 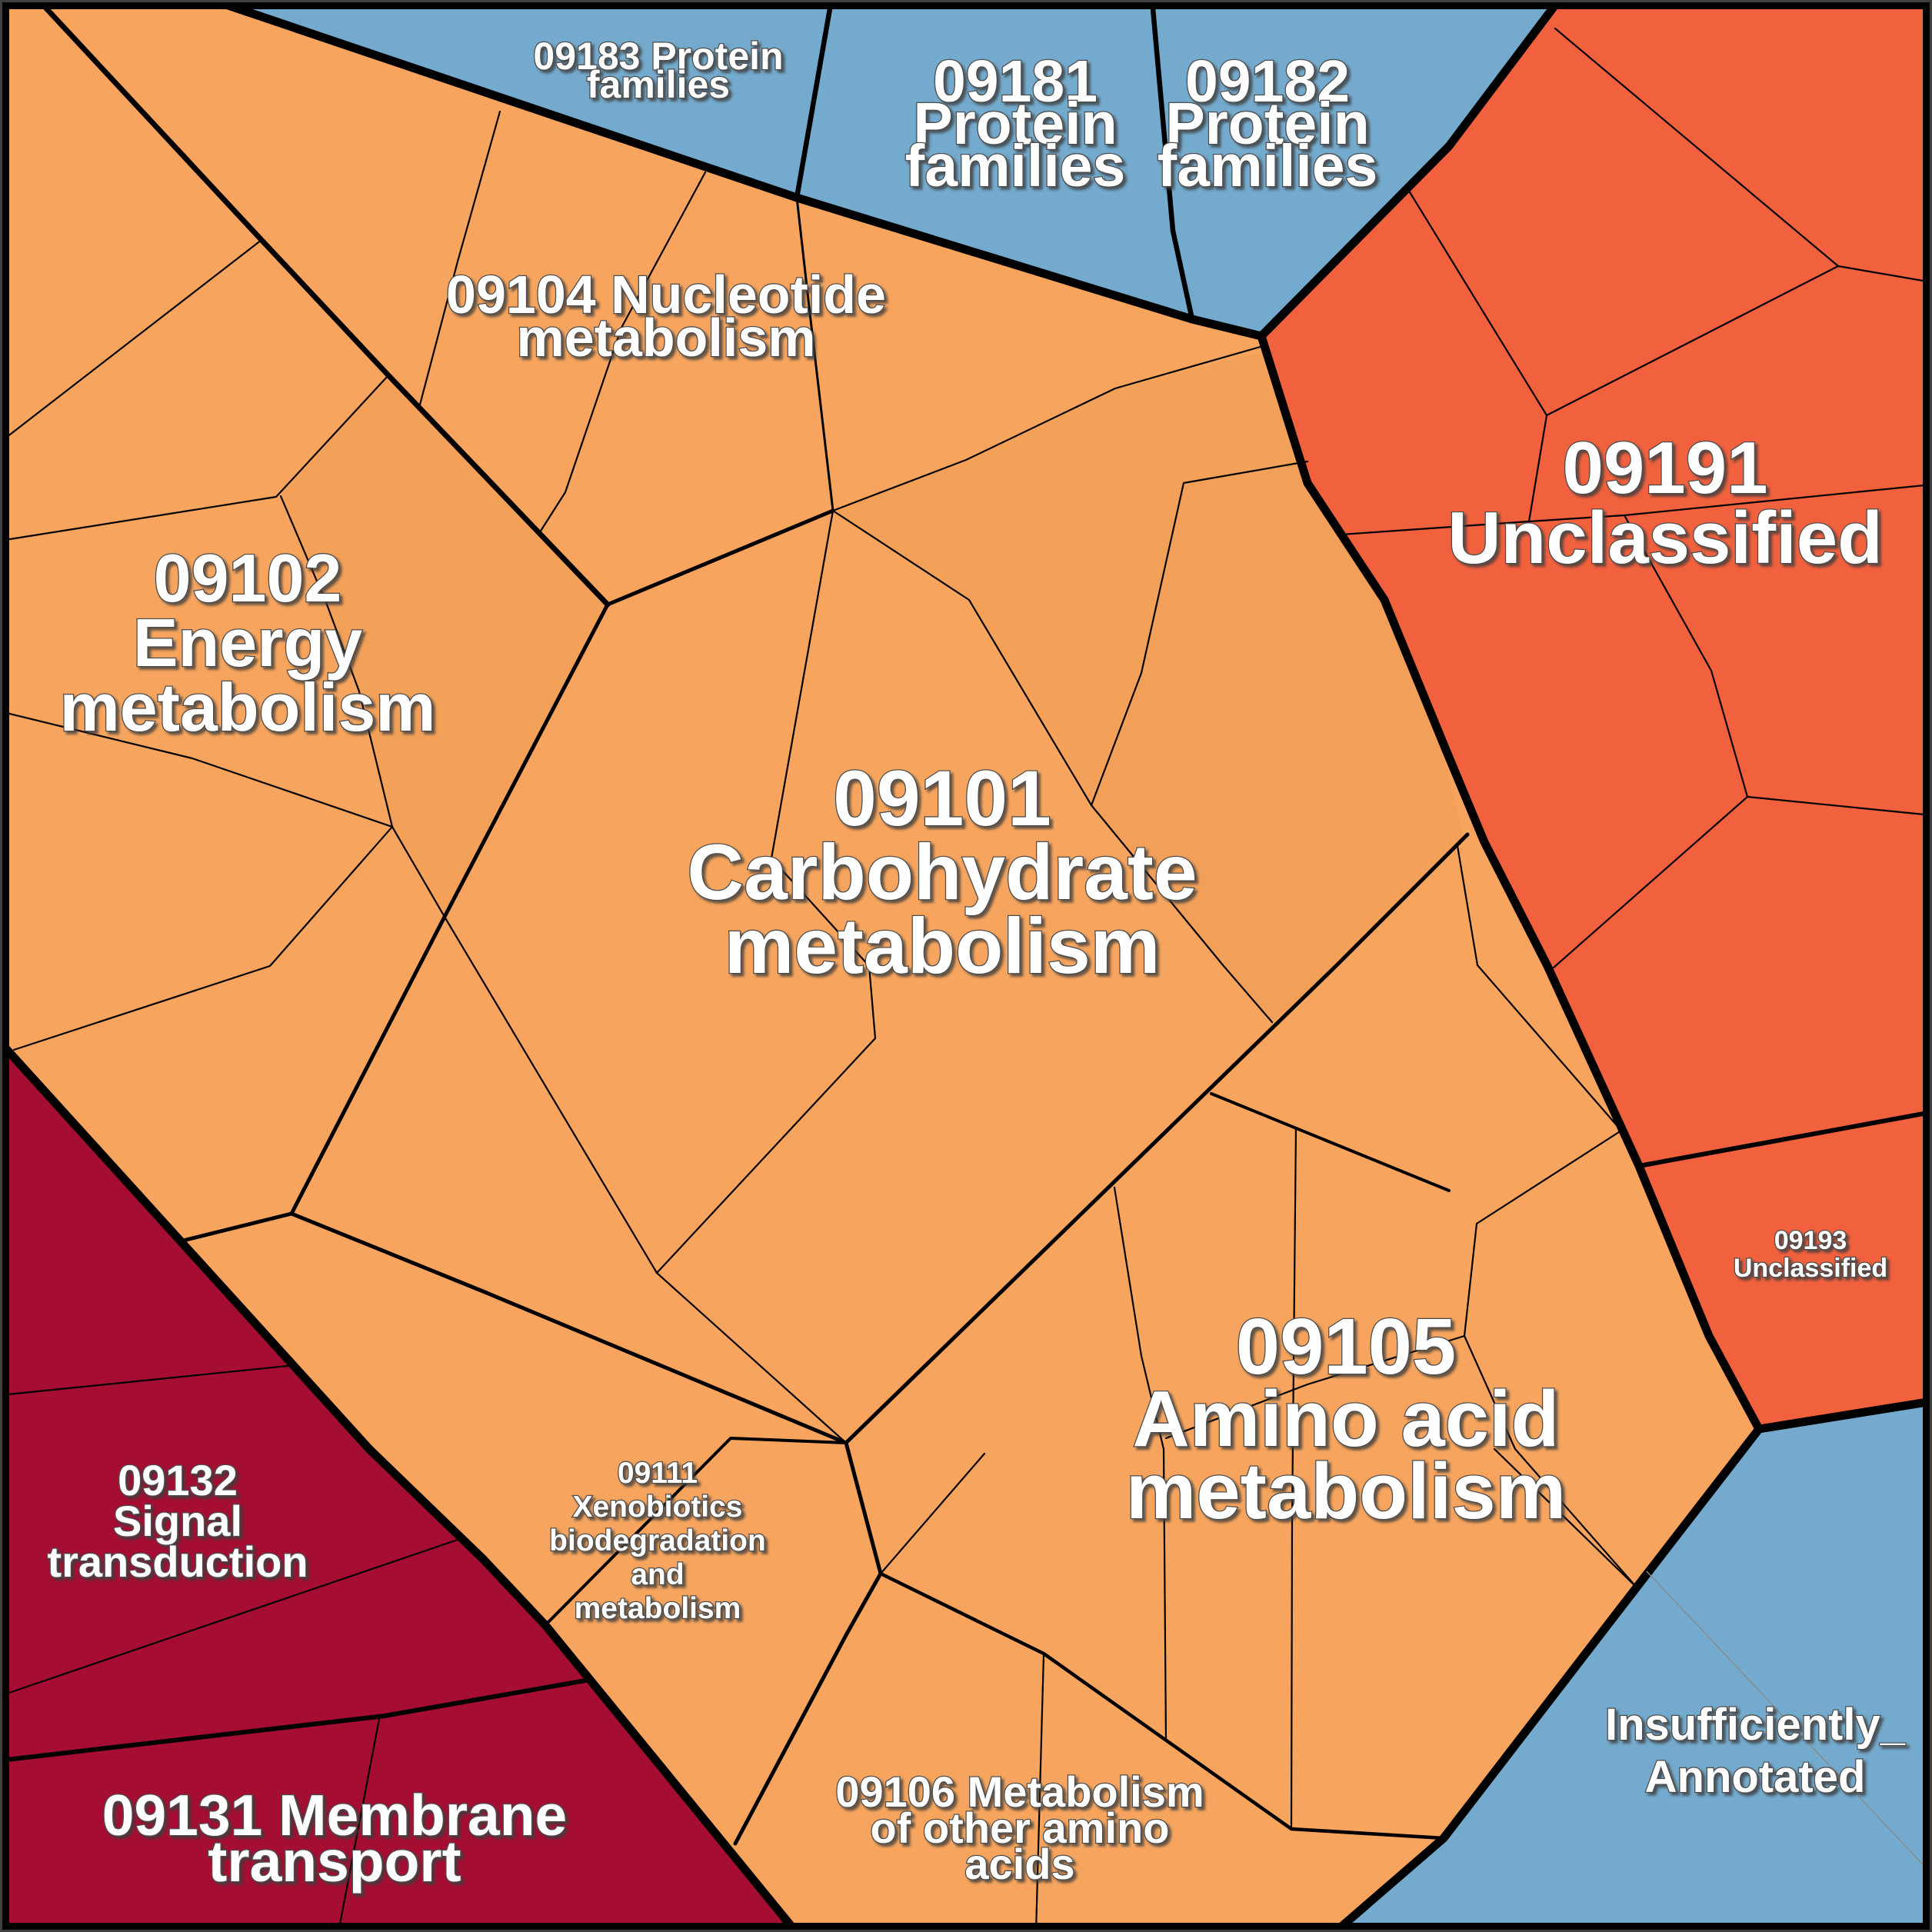 I want to click on svg-text: 09132, so click(x=178, y=1480).